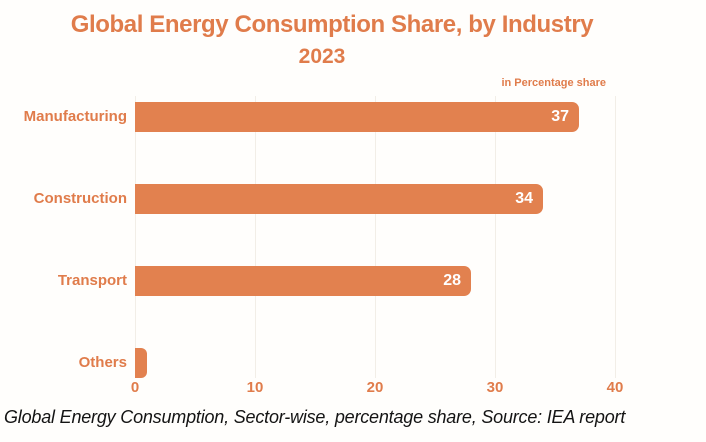 The width and height of the screenshot is (706, 442). I want to click on x-axis-tick-label: 40, so click(615, 387).